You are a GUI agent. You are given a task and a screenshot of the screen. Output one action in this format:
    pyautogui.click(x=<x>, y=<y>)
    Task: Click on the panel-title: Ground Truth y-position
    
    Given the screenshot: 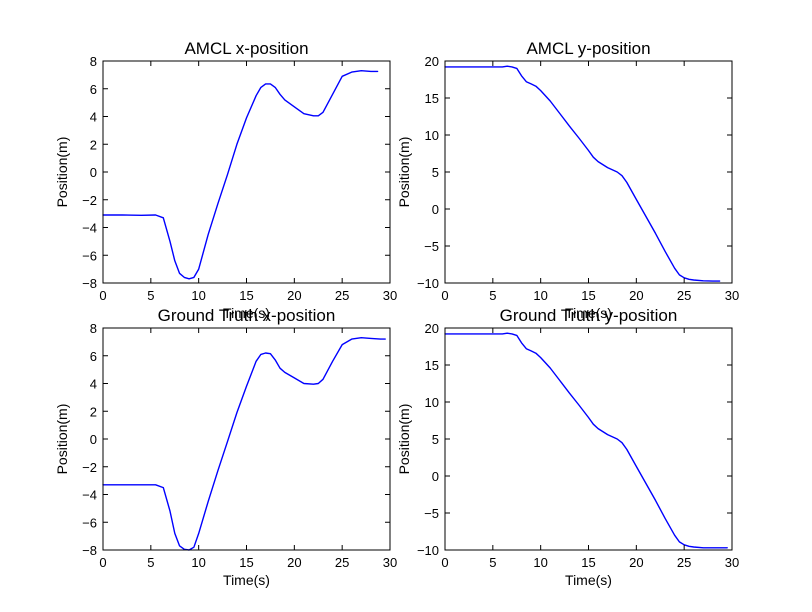 What is the action you would take?
    pyautogui.click(x=589, y=315)
    